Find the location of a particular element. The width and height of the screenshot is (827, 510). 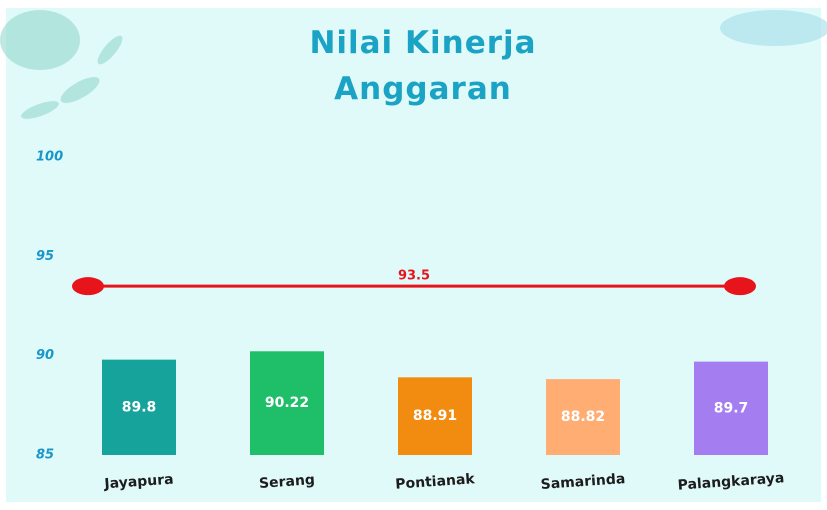

y-tick-label: 85 is located at coordinates (45, 455).